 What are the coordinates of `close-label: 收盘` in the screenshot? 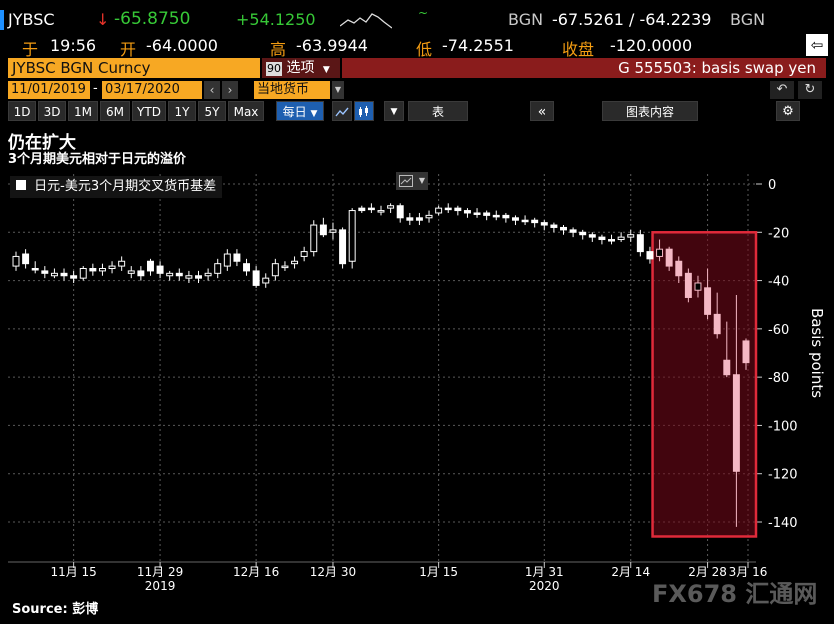 It's located at (578, 49).